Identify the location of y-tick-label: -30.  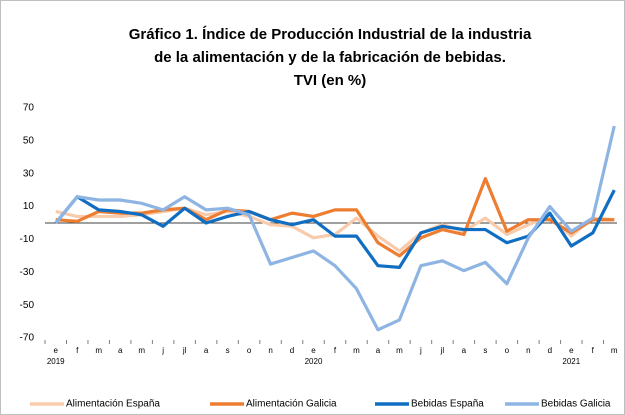
(27, 272).